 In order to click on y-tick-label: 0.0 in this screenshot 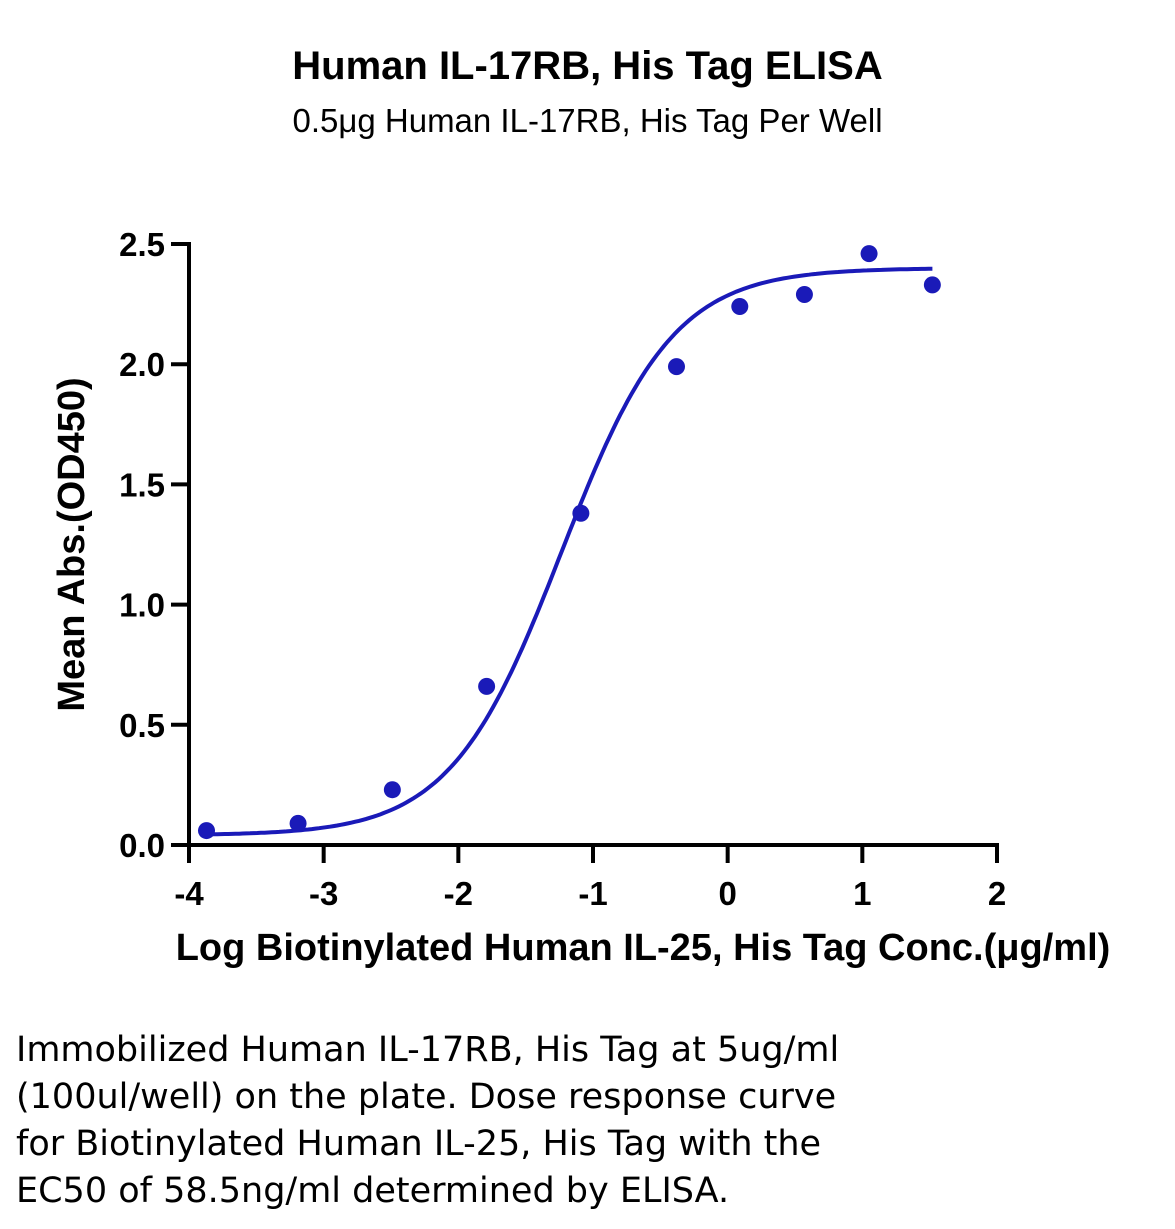, I will do `click(142, 845)`.